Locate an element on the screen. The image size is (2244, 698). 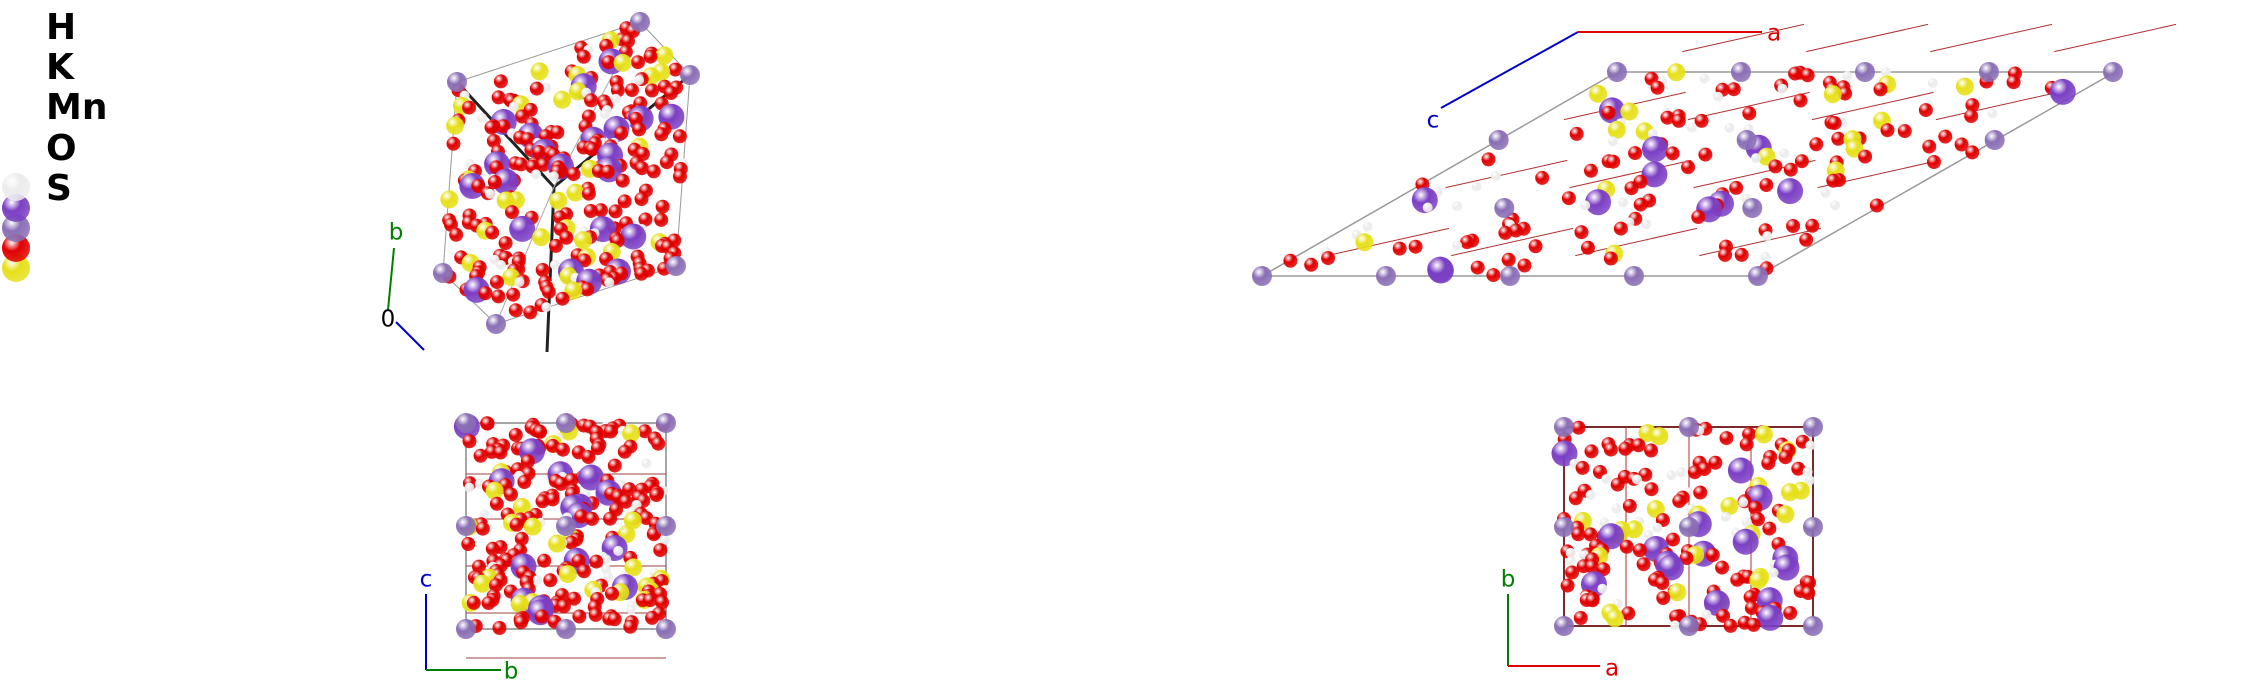
view-perspective: b0 is located at coordinates (540, 182).